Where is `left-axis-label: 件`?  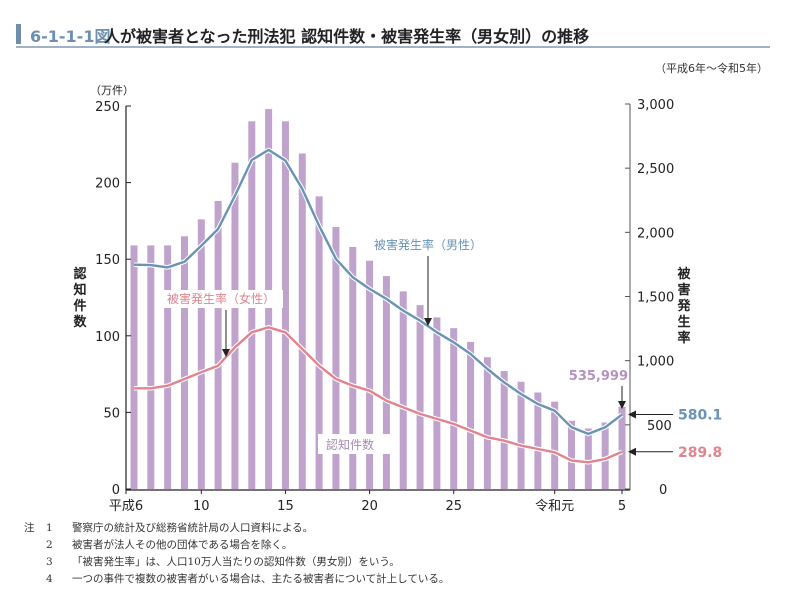
left-axis-label: 件 is located at coordinates (79, 306).